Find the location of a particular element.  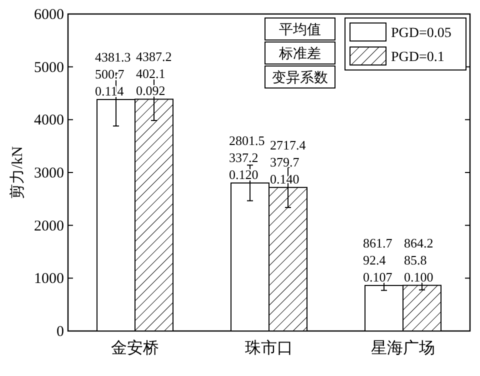

annotation: 变异系数 is located at coordinates (300, 78).